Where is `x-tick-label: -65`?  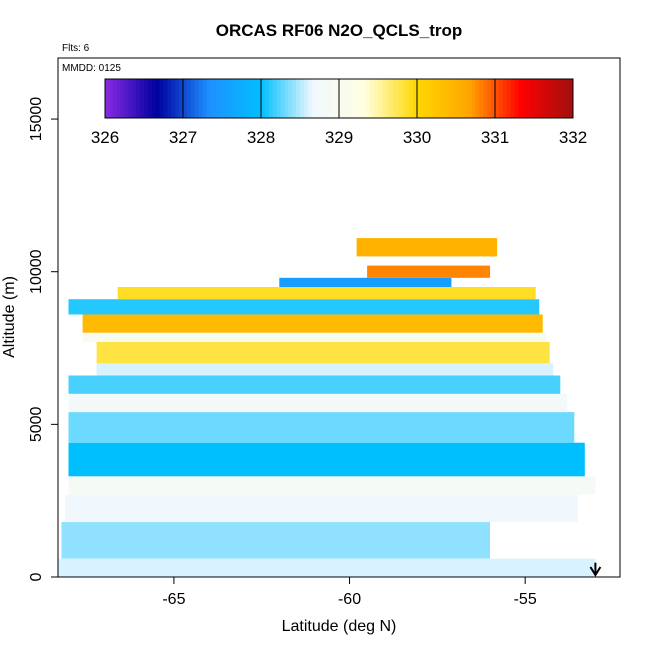 x-tick-label: -65 is located at coordinates (173, 599).